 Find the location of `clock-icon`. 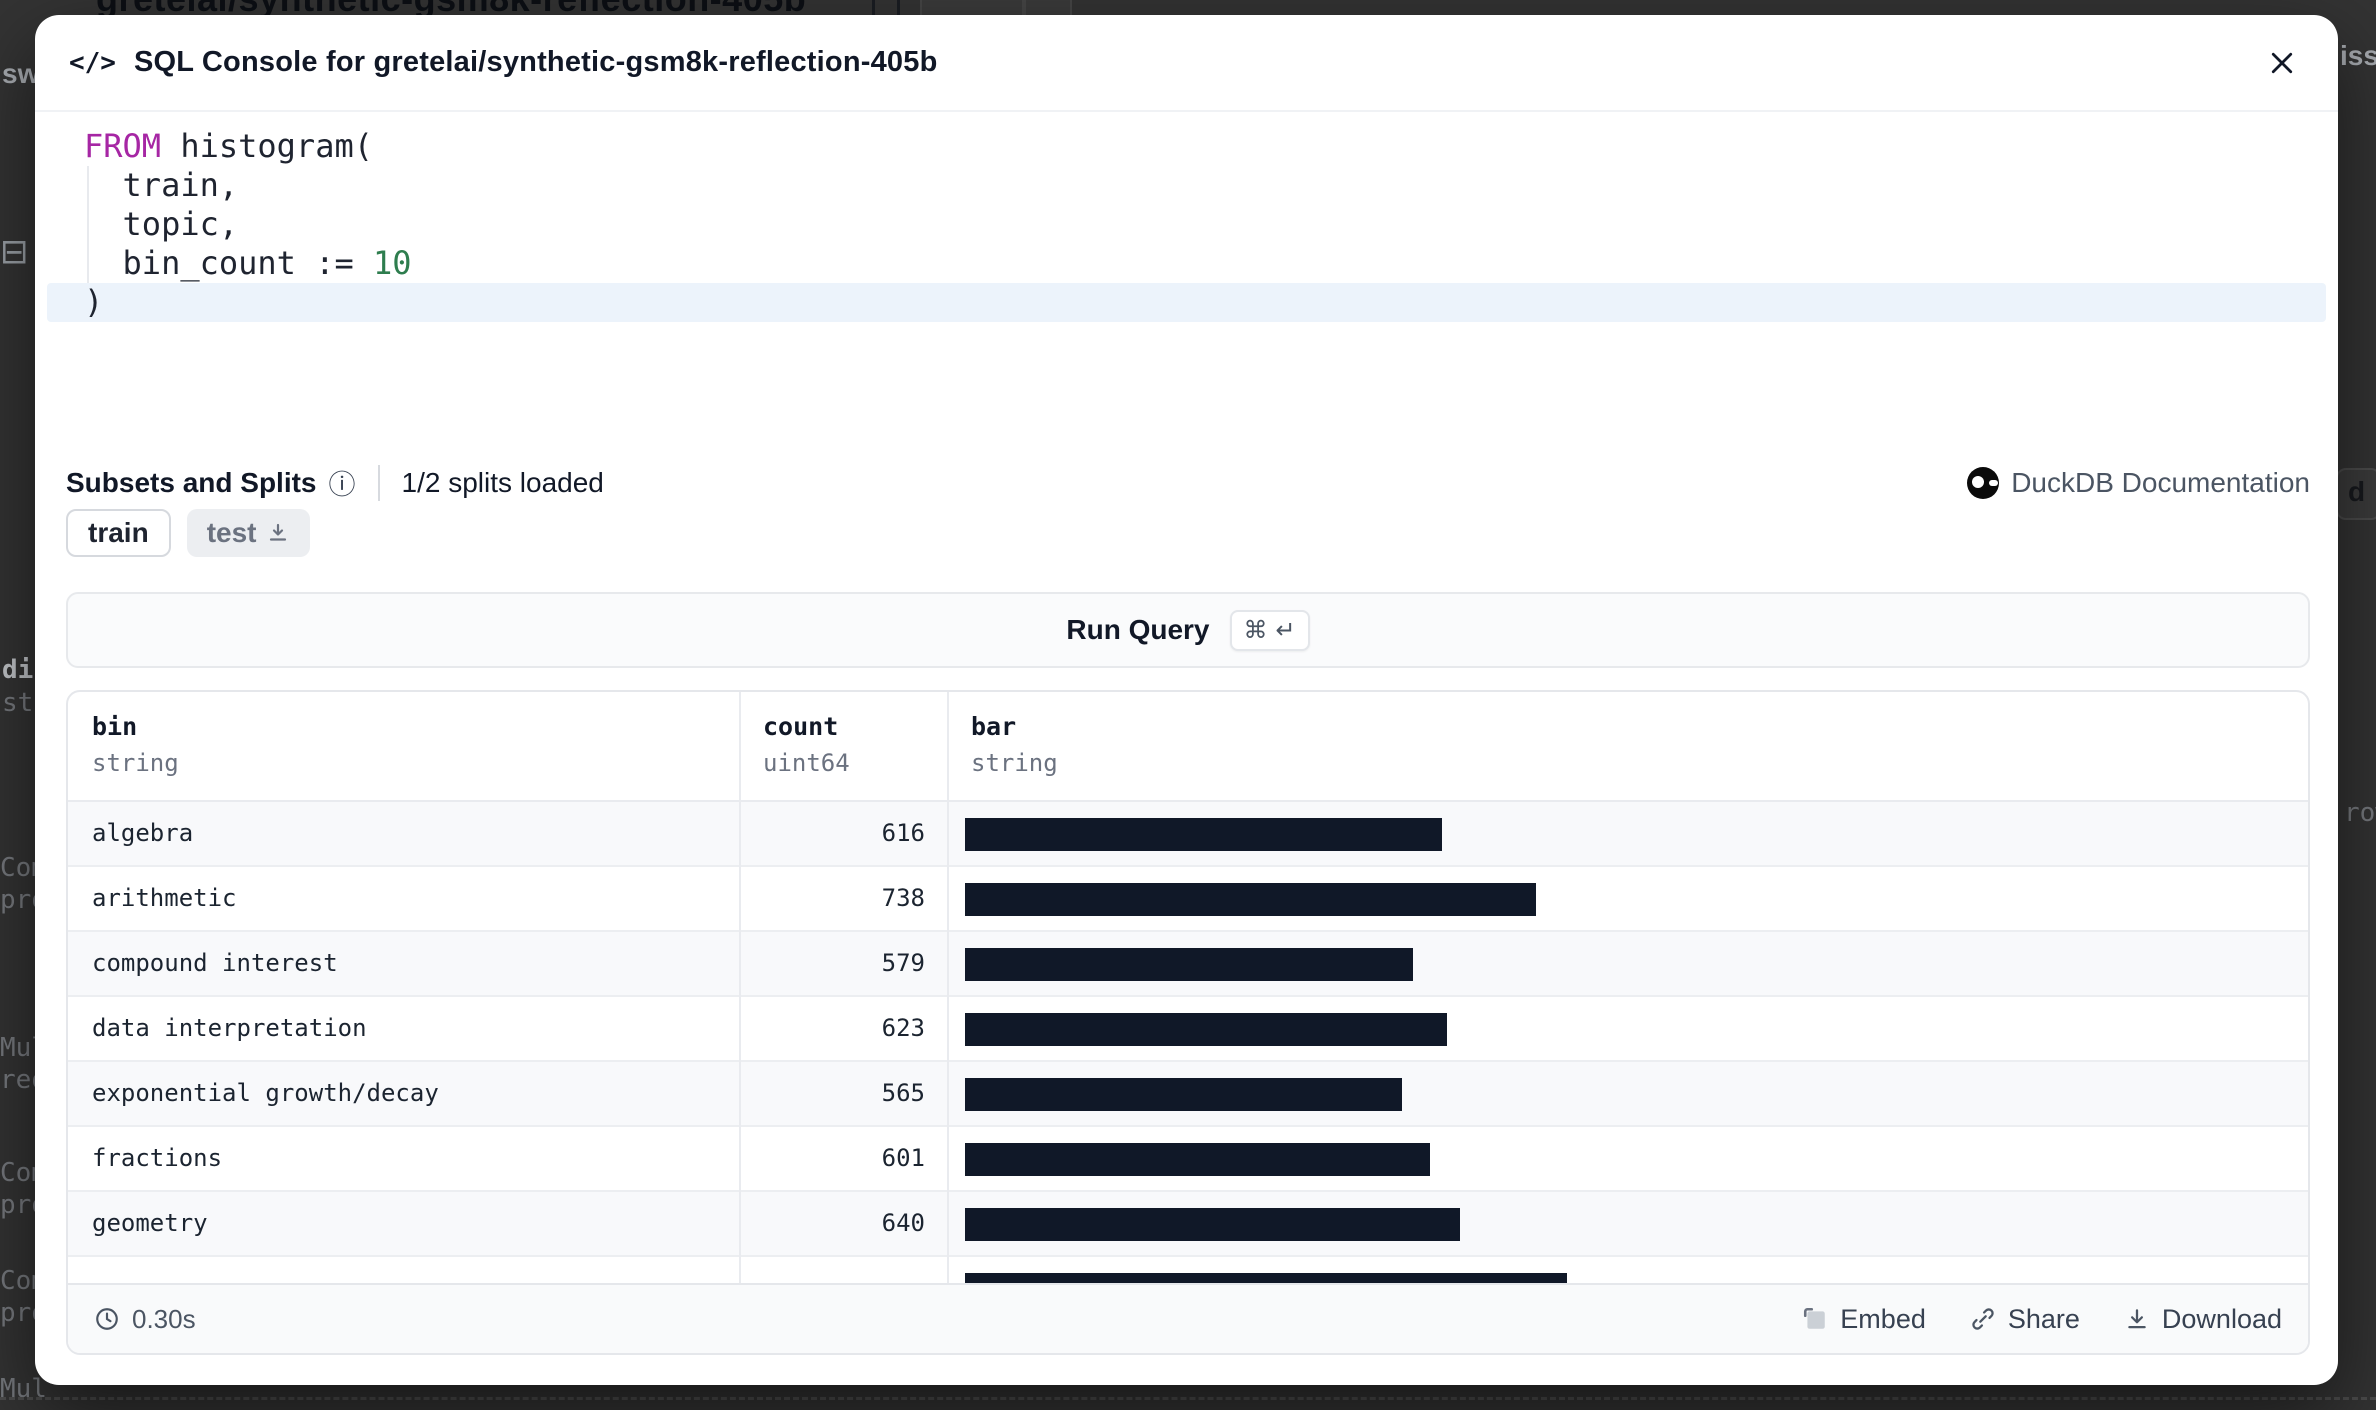

clock-icon is located at coordinates (107, 1319).